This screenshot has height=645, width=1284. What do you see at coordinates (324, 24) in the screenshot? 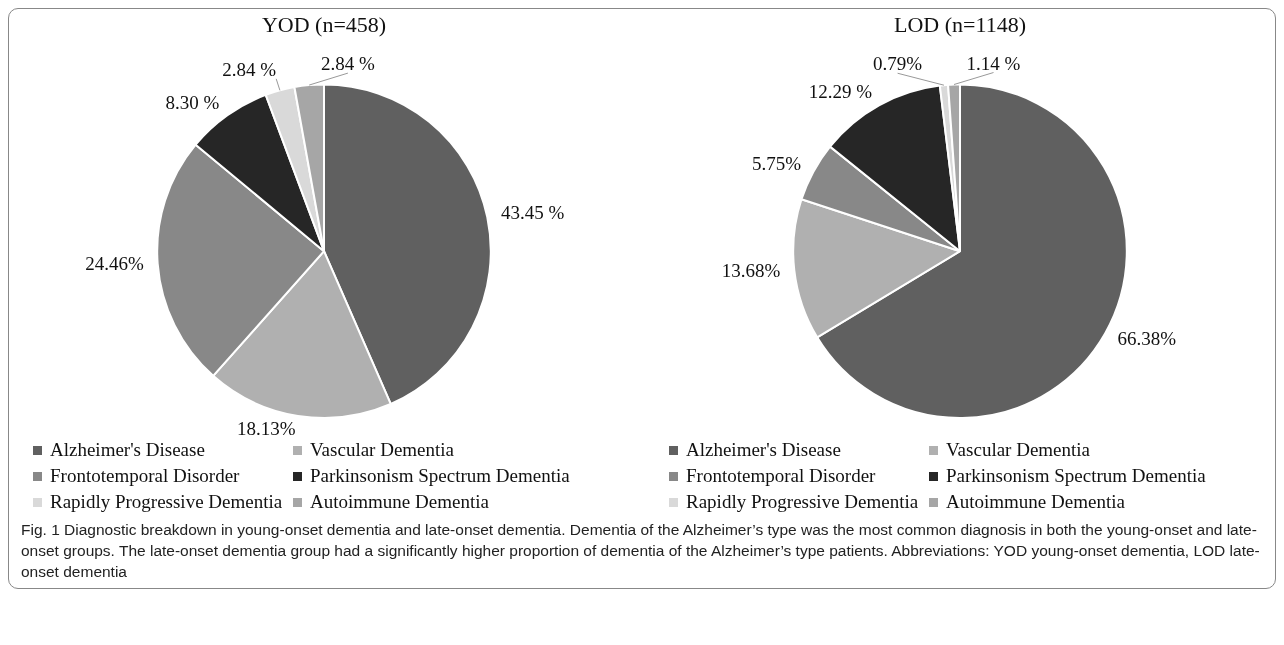
I see `chart-title: YOD (n=458)` at bounding box center [324, 24].